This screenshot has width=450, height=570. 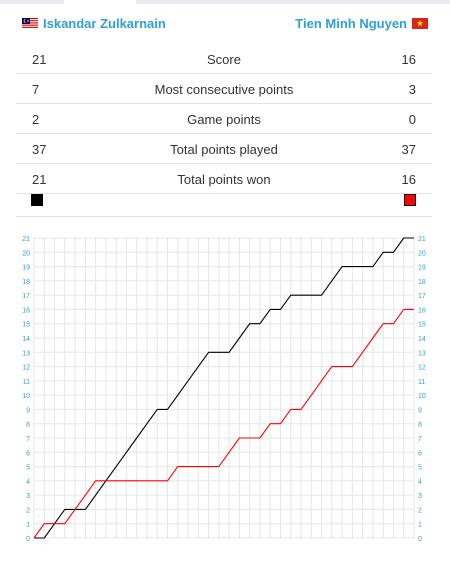 I want to click on y-tick-label-left: 20, so click(x=26, y=253).